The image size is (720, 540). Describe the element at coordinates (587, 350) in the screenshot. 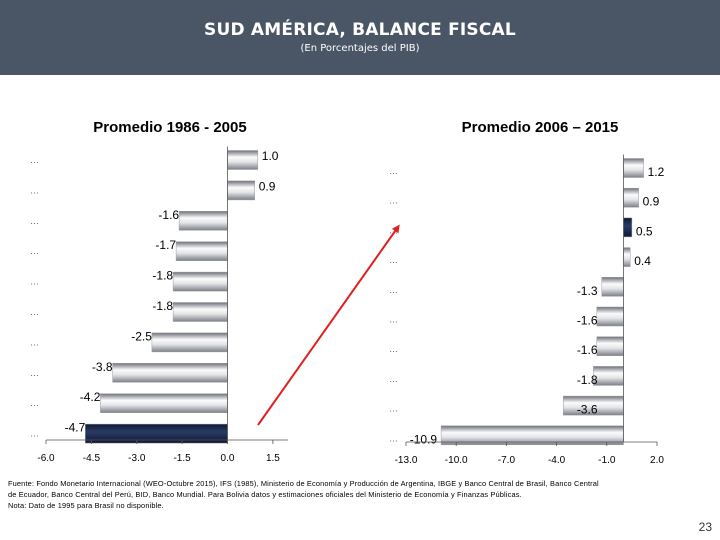

I see `right-bar-label-7: -1.6` at that location.